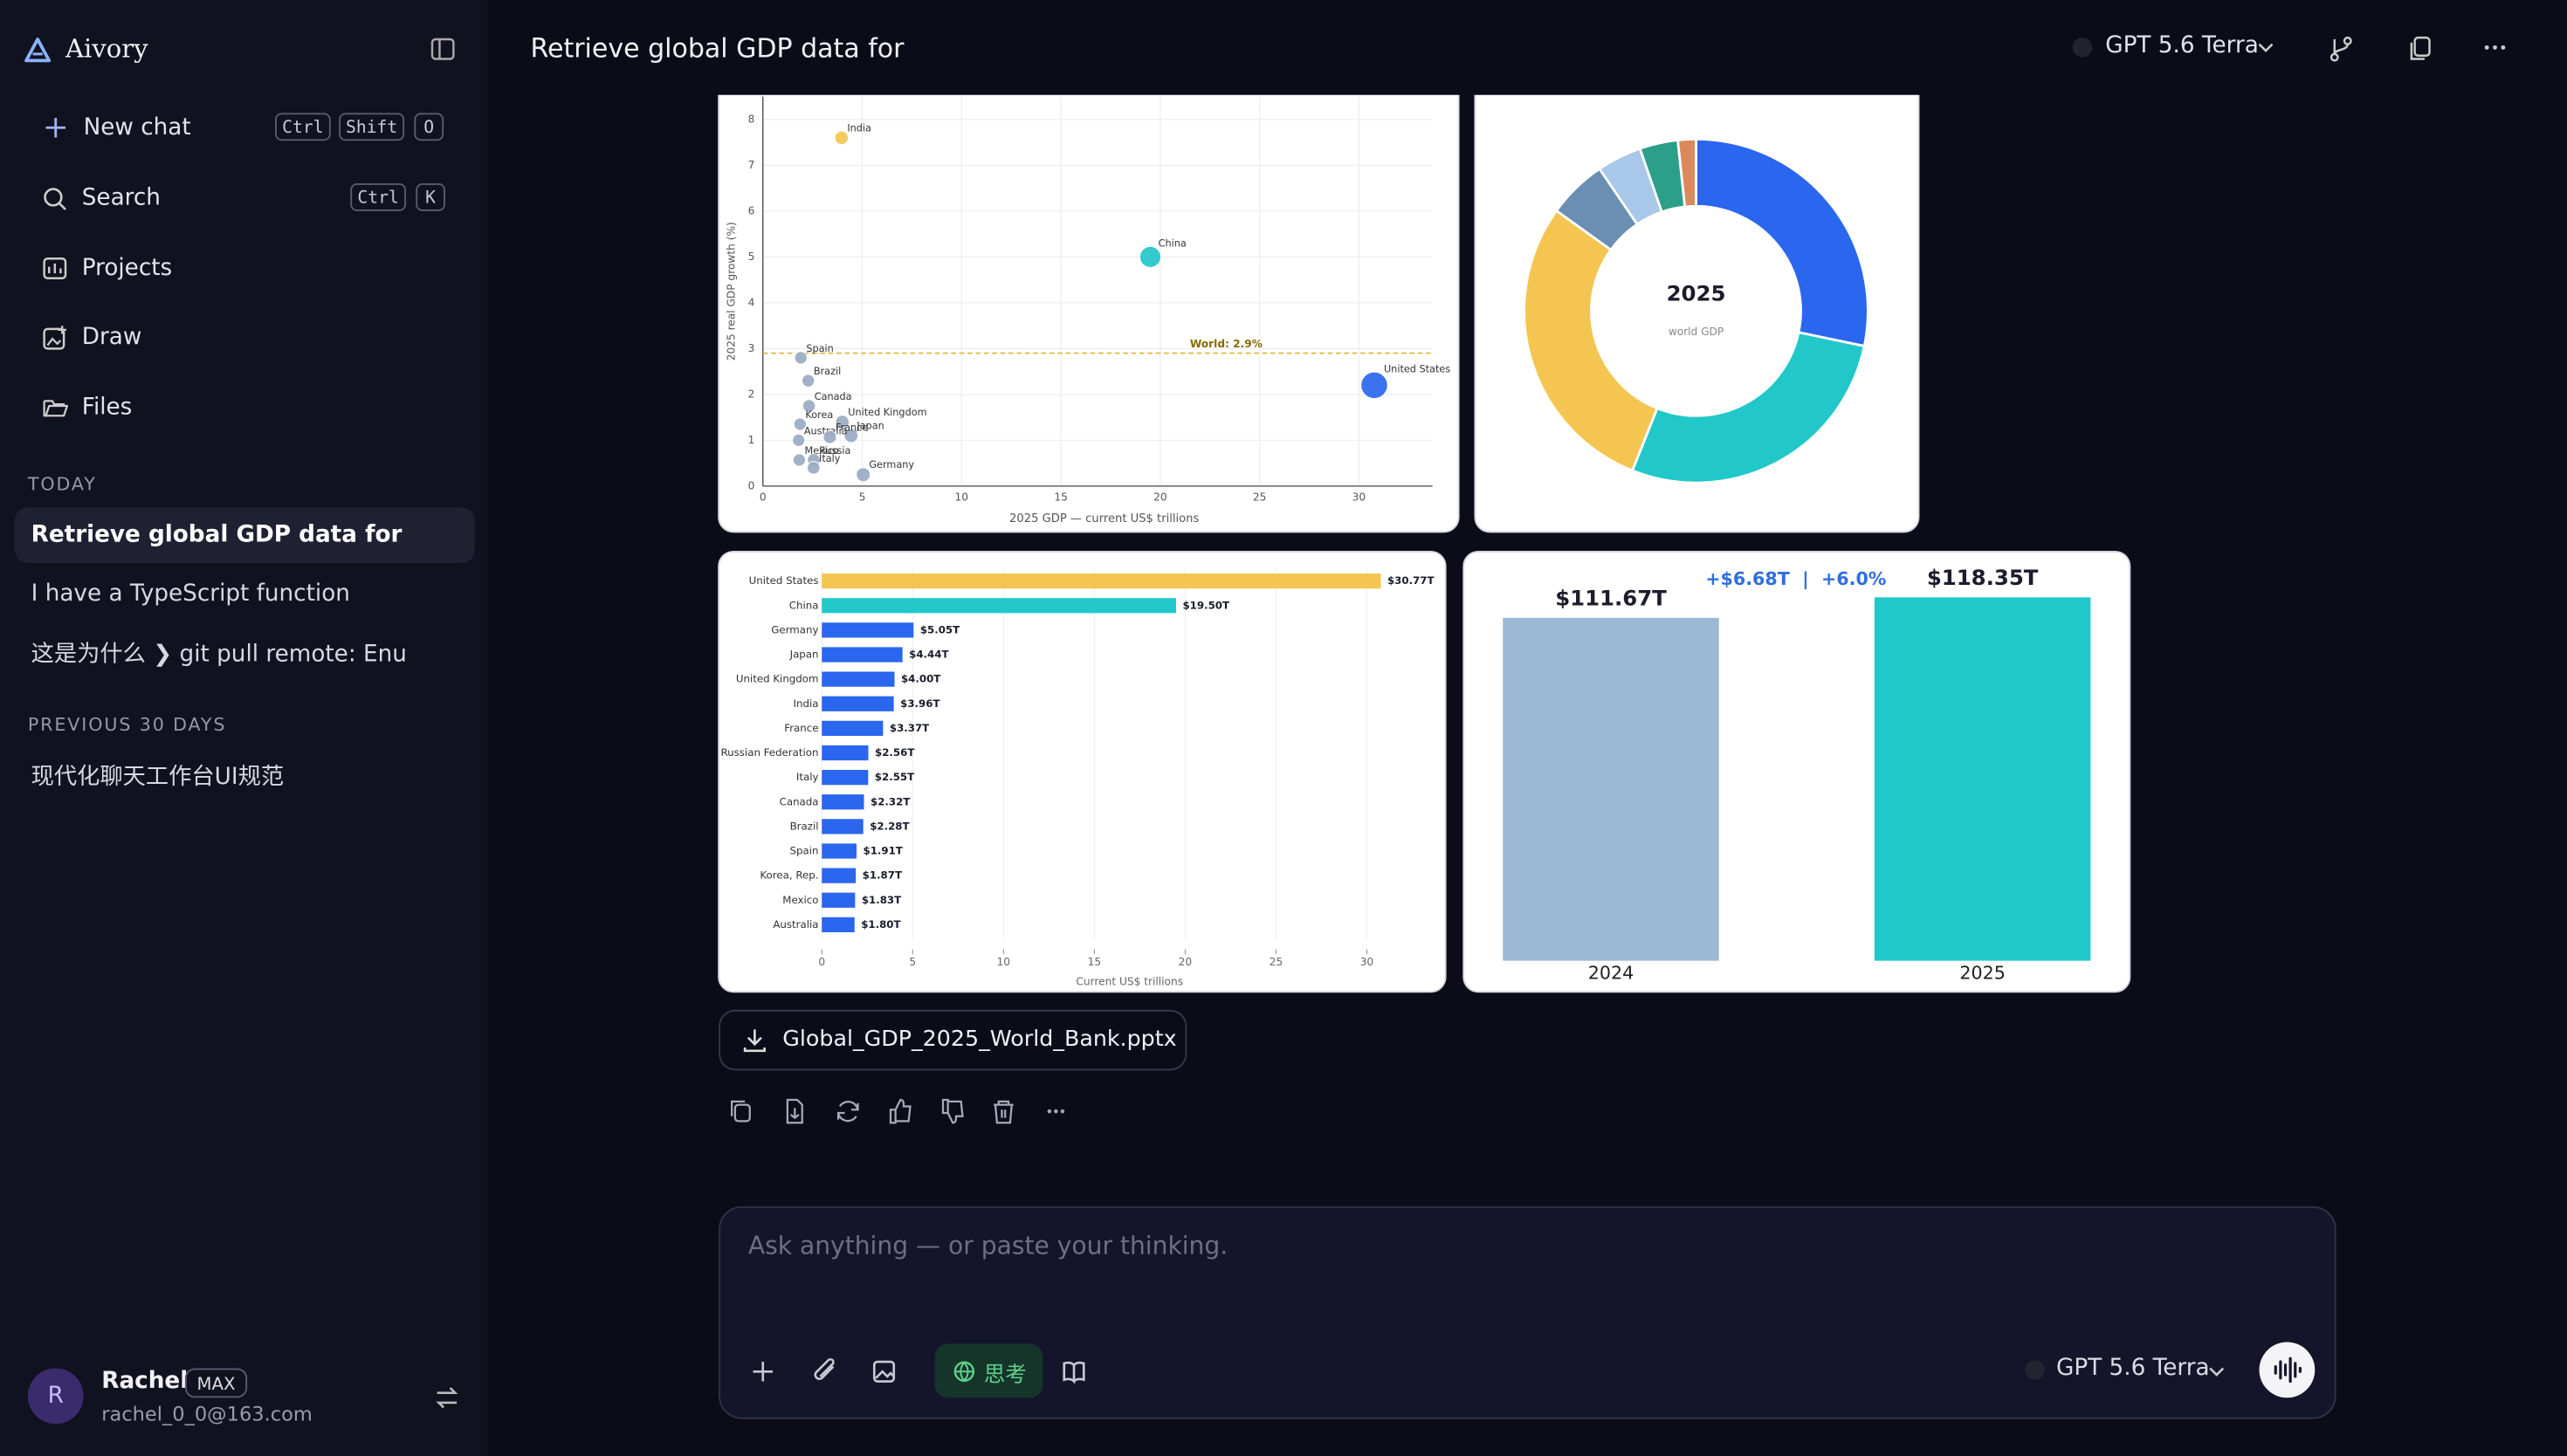  I want to click on y-tick-label: 5, so click(751, 257).